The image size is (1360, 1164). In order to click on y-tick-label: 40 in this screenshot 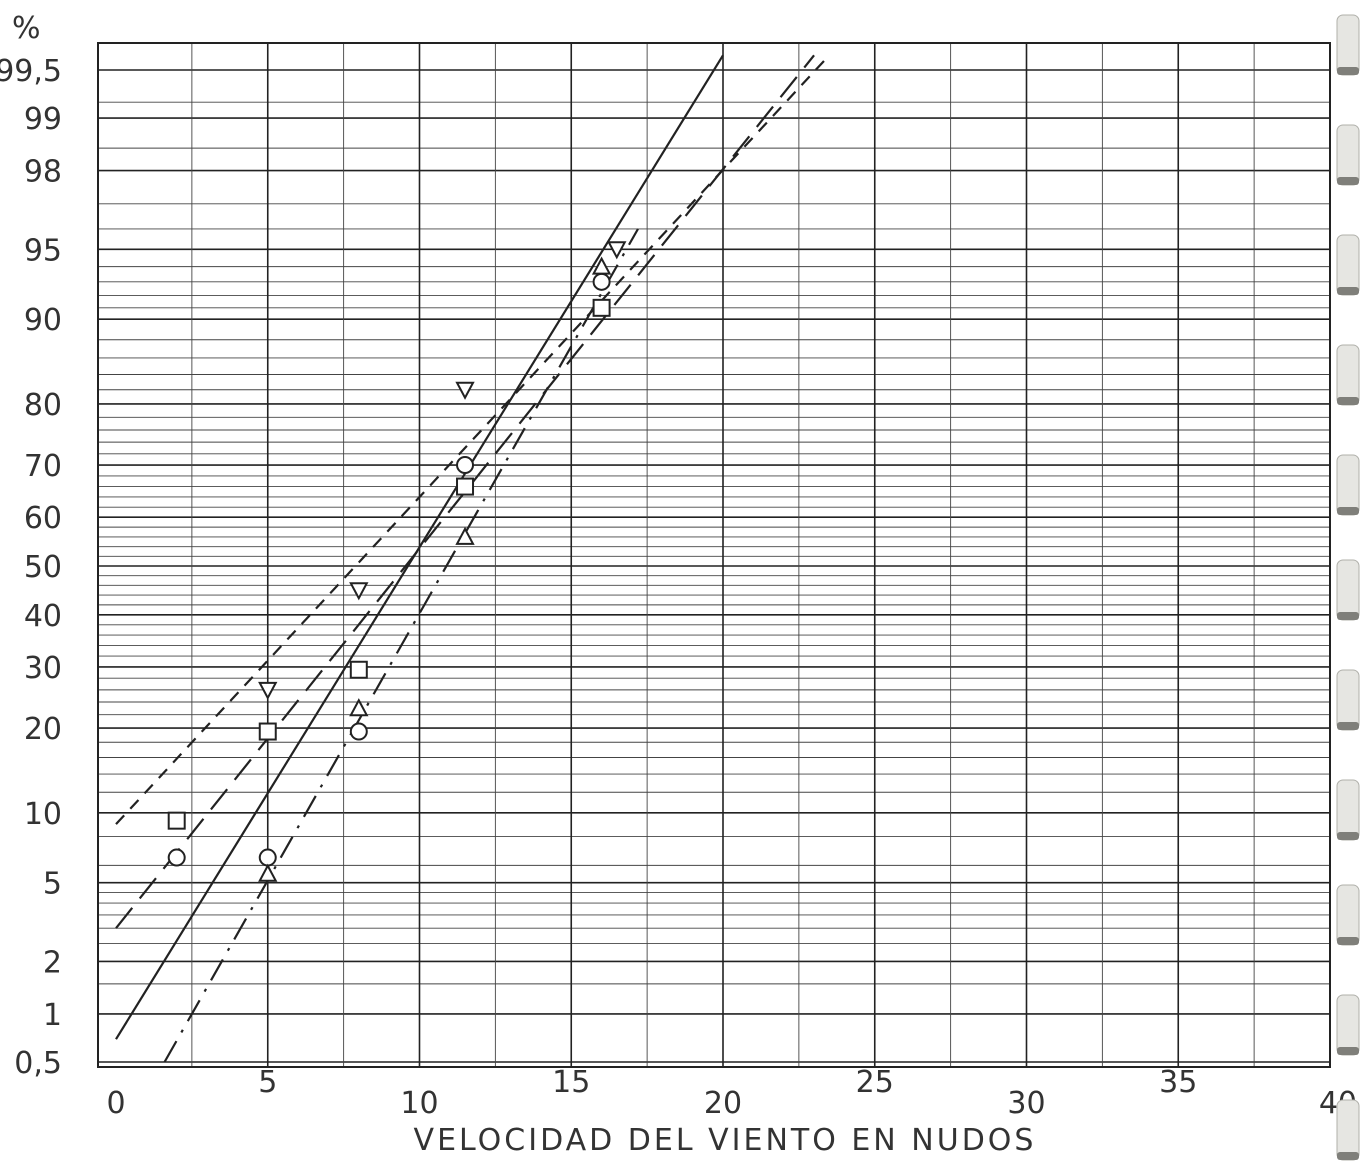, I will do `click(43, 616)`.